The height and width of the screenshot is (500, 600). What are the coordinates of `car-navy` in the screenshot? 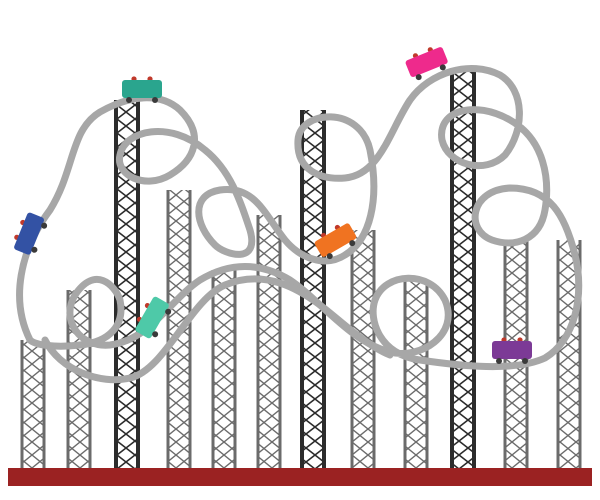 It's located at (31, 233).